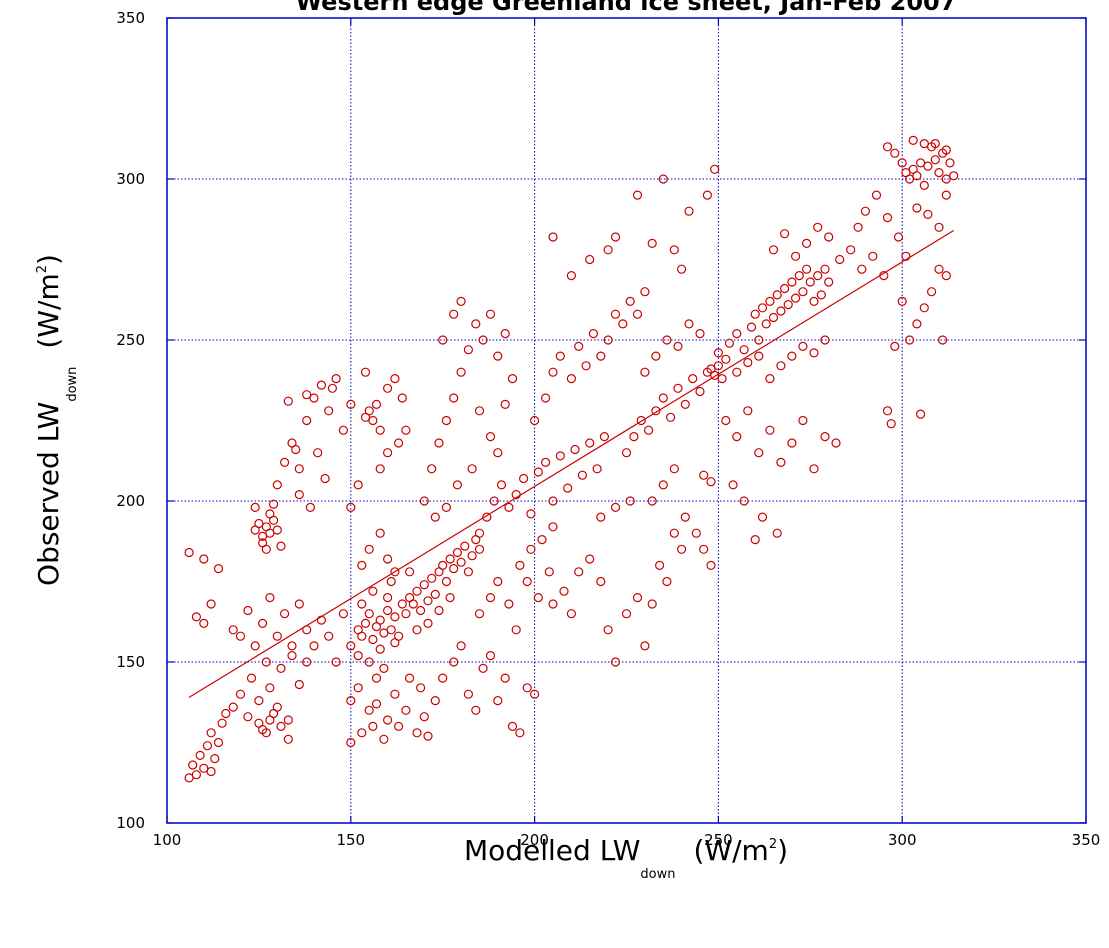  What do you see at coordinates (48, 494) in the screenshot?
I see `y-axis-label-main: Observed LW` at bounding box center [48, 494].